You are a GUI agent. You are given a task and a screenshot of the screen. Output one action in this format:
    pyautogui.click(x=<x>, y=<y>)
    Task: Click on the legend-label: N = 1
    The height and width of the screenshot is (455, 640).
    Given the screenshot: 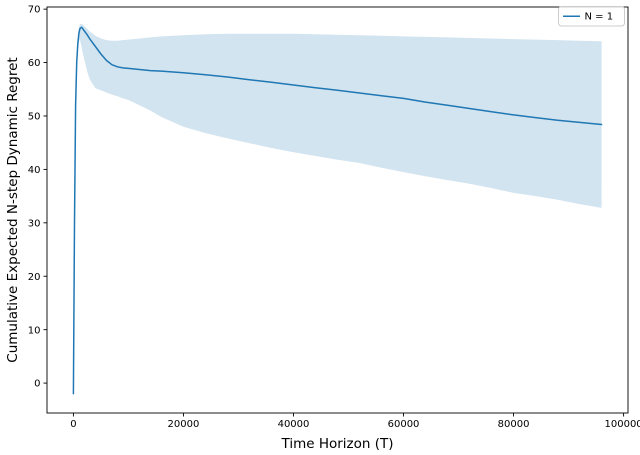 What is the action you would take?
    pyautogui.click(x=599, y=17)
    